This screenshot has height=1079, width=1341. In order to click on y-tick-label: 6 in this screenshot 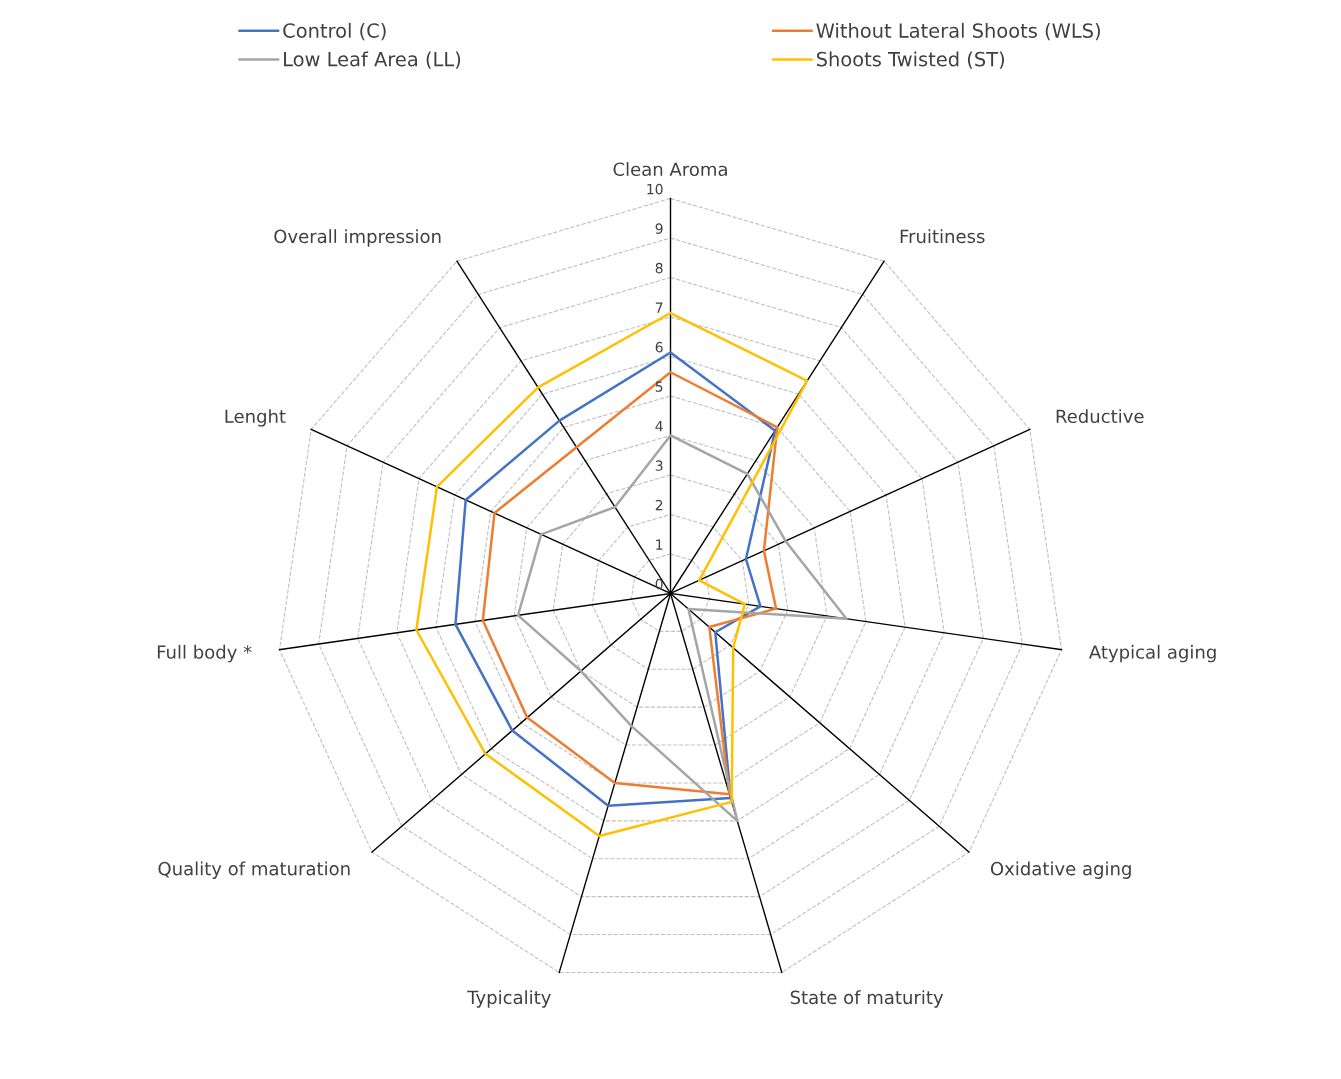, I will do `click(659, 347)`.